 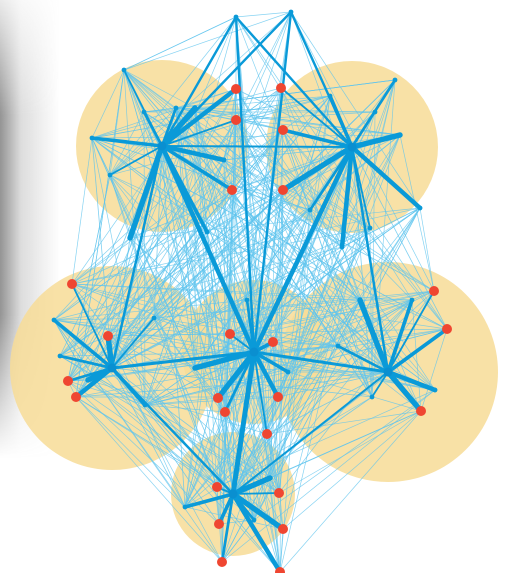 I want to click on hub-node-bottom, so click(x=233, y=494).